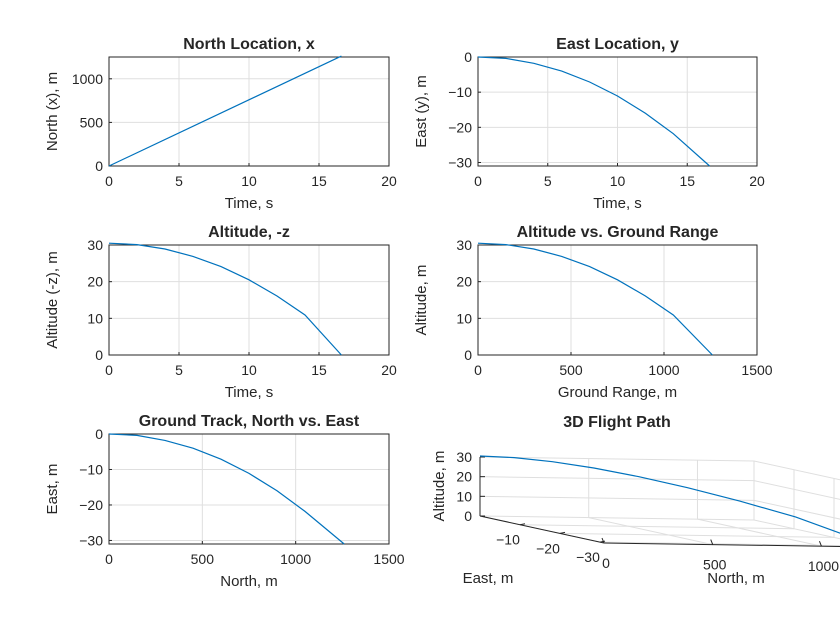  Describe the element at coordinates (92, 122) in the screenshot. I see `y-tick-label: 500` at that location.